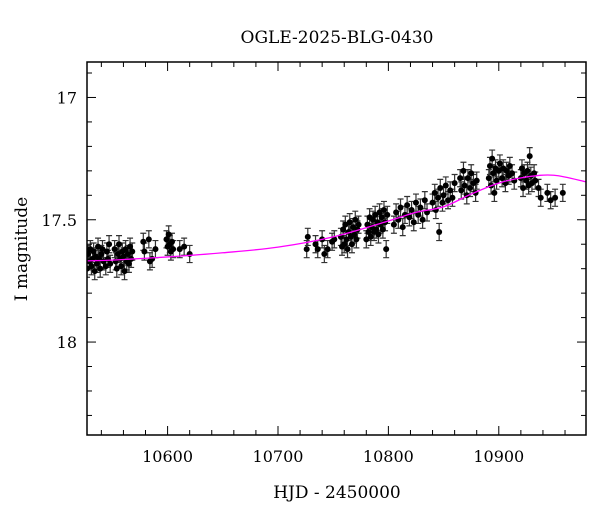  What do you see at coordinates (498, 456) in the screenshot?
I see `x-tick-label: 10900` at bounding box center [498, 456].